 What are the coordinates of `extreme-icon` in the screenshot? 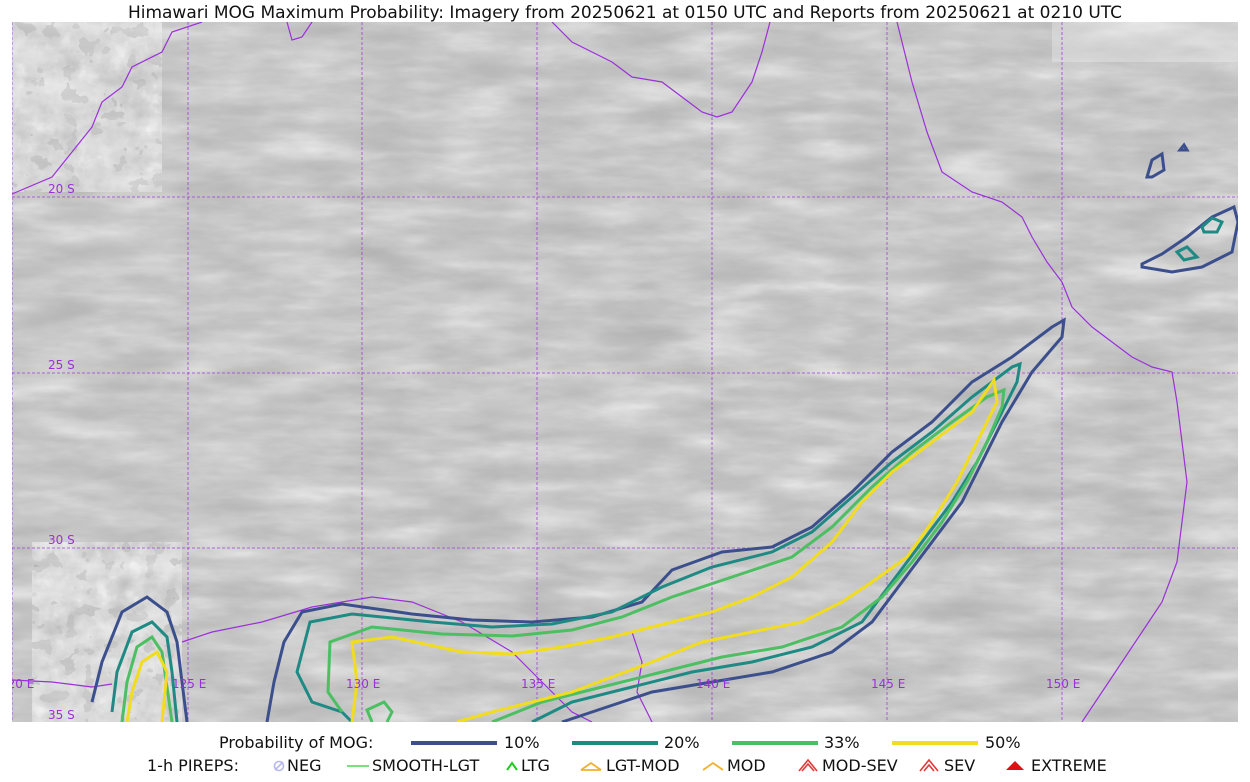 It's located at (1015, 765).